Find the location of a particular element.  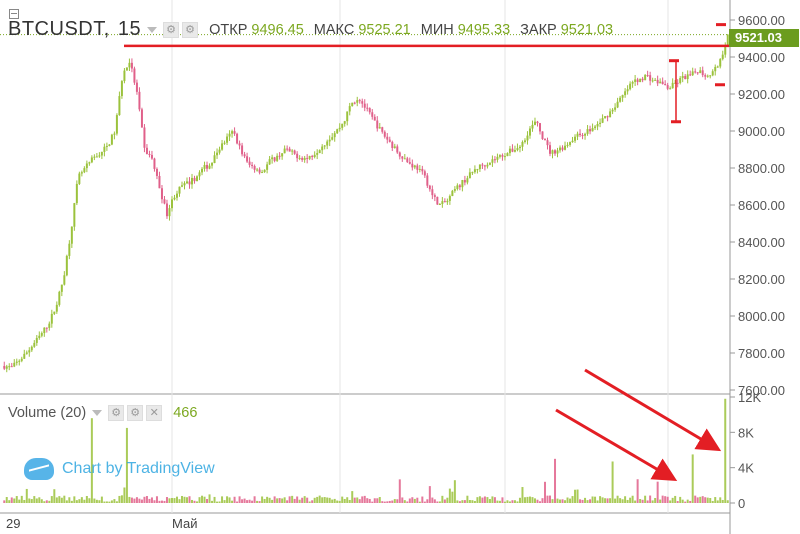

high-value: 9525.21 is located at coordinates (384, 29).